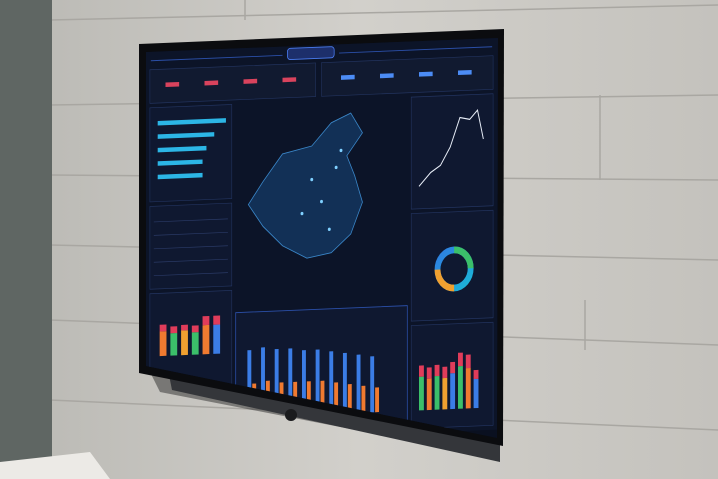  Describe the element at coordinates (26, 239) in the screenshot. I see `left-wall` at that location.